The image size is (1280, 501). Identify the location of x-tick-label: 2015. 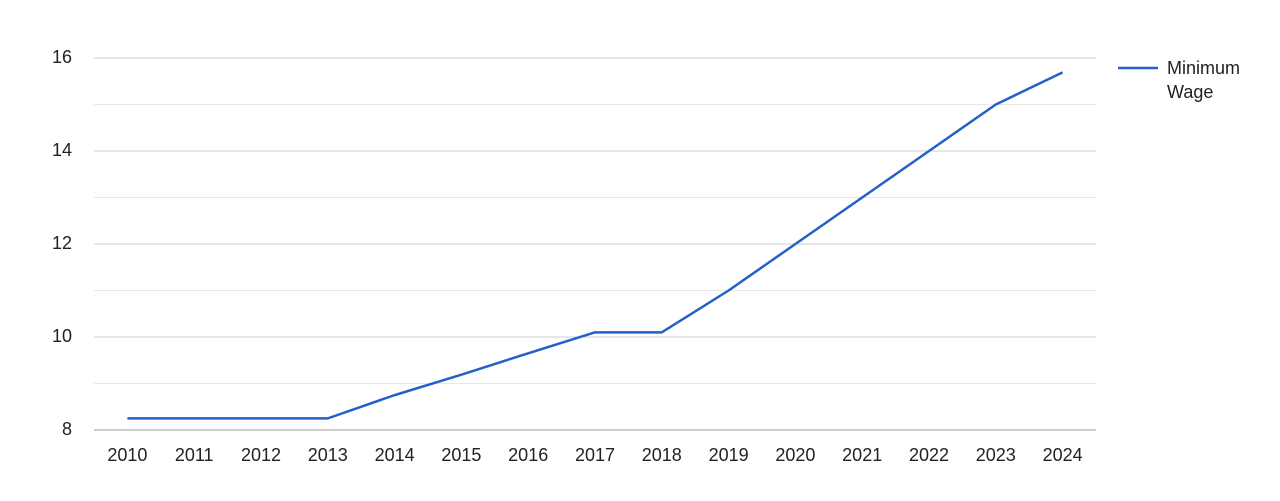
(461, 455).